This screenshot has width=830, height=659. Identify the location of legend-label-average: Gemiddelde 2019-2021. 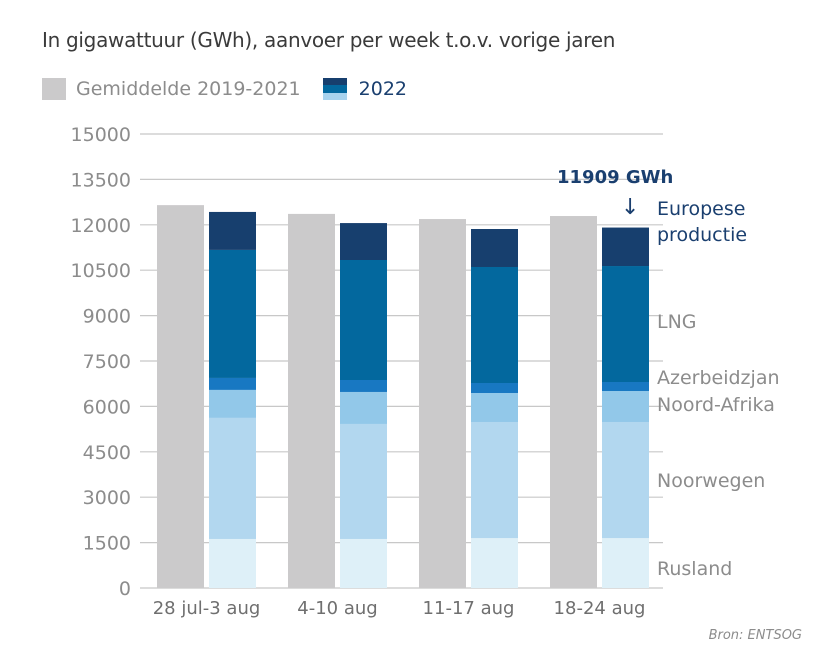
(188, 89).